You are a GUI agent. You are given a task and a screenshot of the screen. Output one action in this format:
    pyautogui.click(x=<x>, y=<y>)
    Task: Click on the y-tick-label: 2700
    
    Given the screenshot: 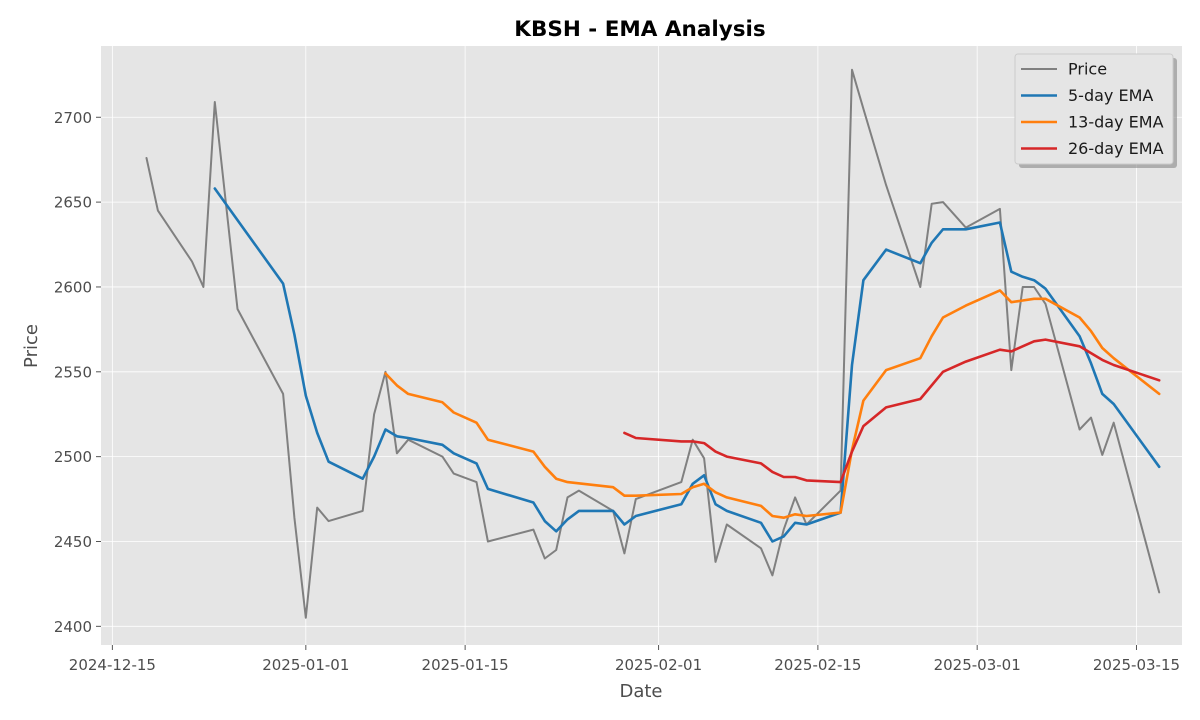 What is the action you would take?
    pyautogui.click(x=73, y=118)
    